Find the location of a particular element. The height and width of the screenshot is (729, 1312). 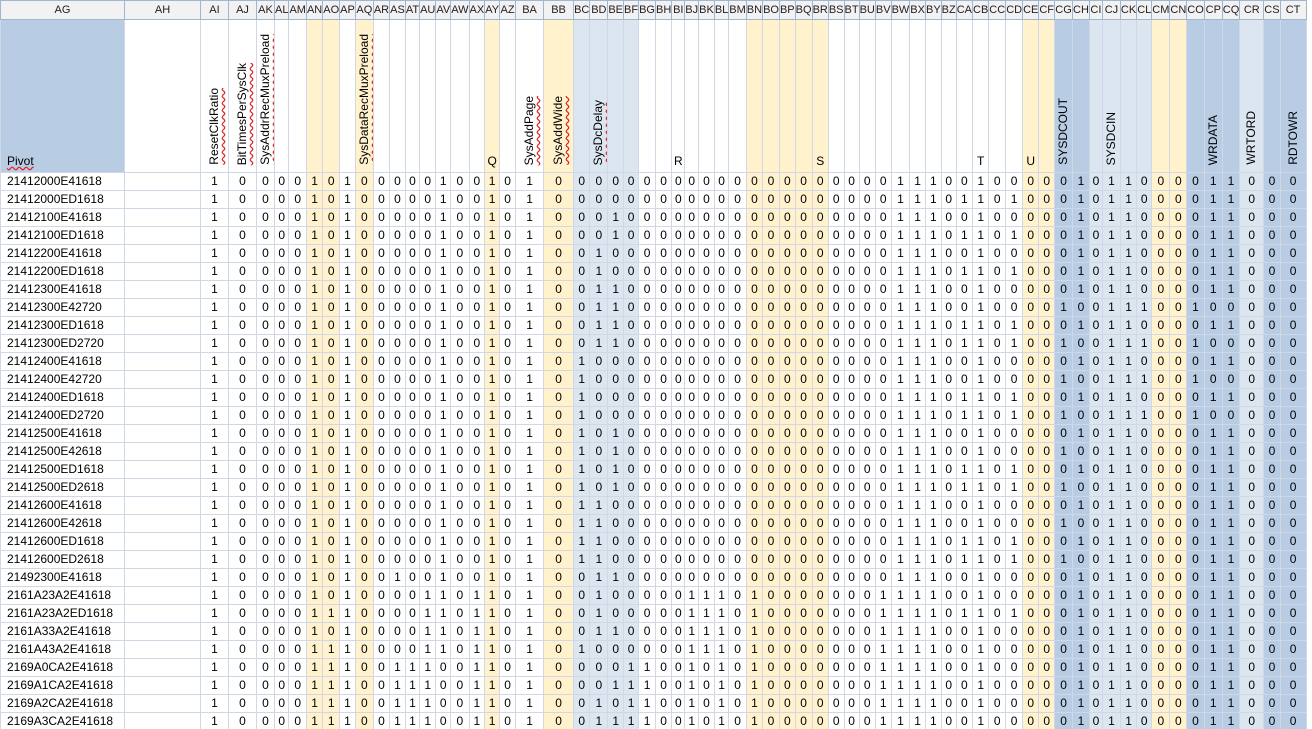

column-header-ax: AX is located at coordinates (477, 10).